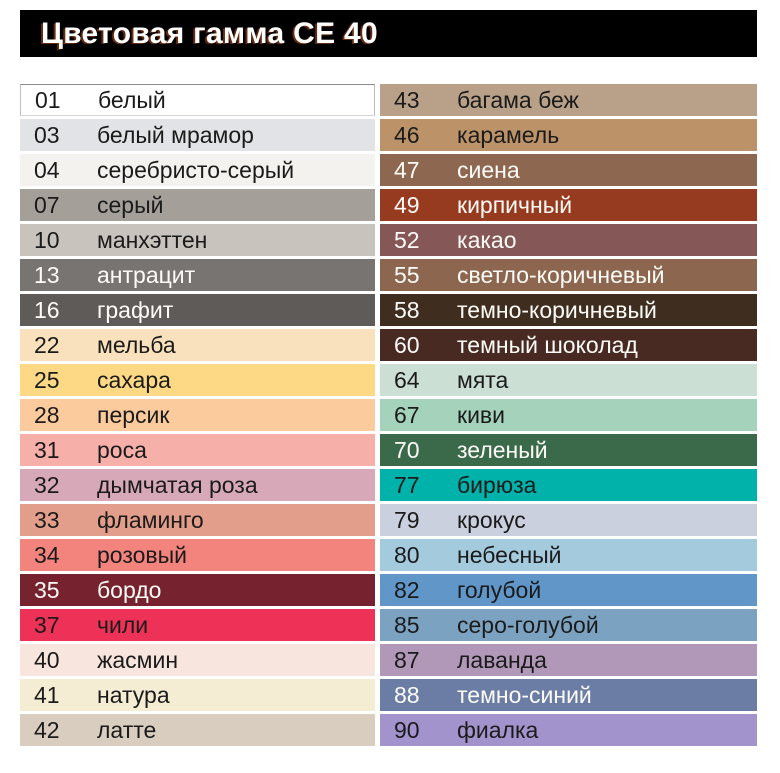 The image size is (780, 773). What do you see at coordinates (142, 554) in the screenshot?
I see `color-name: розовый` at bounding box center [142, 554].